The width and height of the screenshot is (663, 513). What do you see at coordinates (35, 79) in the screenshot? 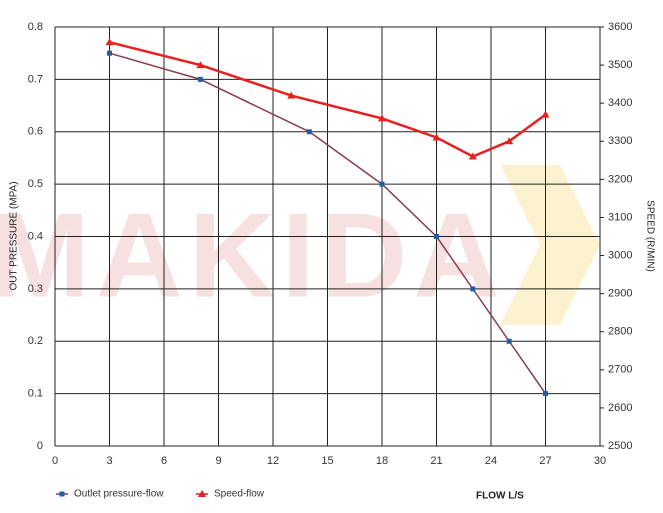
I see `y-tick-label: 0.7` at bounding box center [35, 79].